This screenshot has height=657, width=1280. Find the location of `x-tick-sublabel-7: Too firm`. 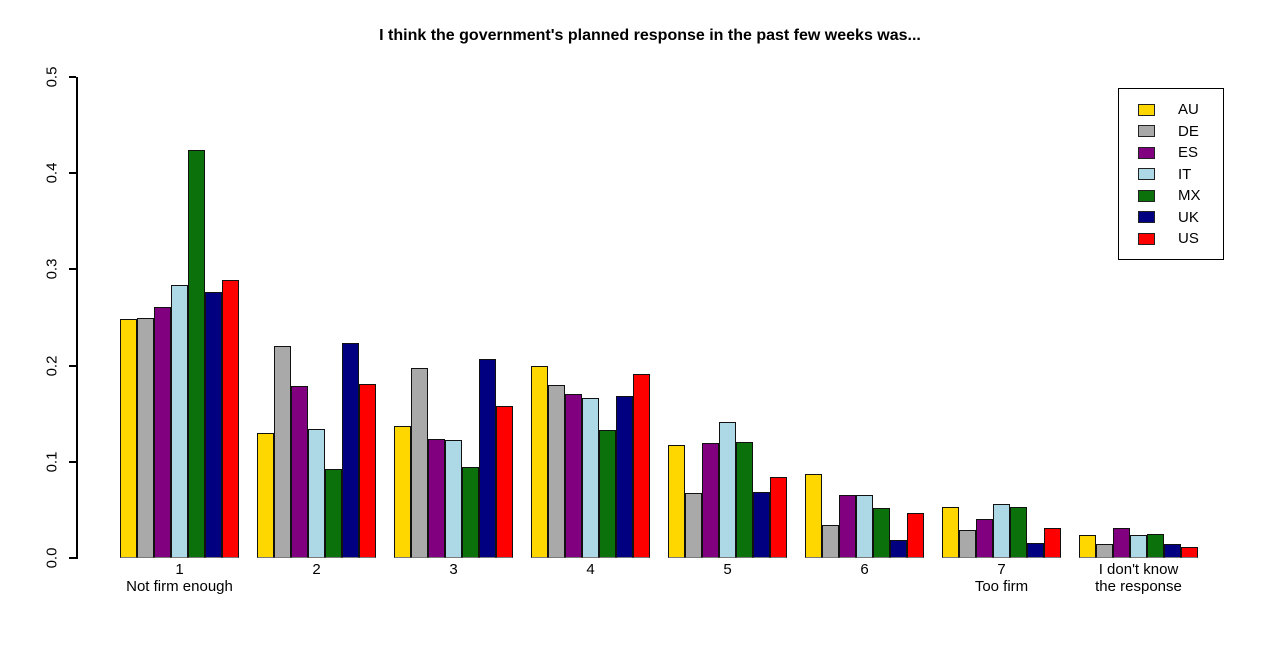

x-tick-sublabel-7: Too firm is located at coordinates (1001, 586).